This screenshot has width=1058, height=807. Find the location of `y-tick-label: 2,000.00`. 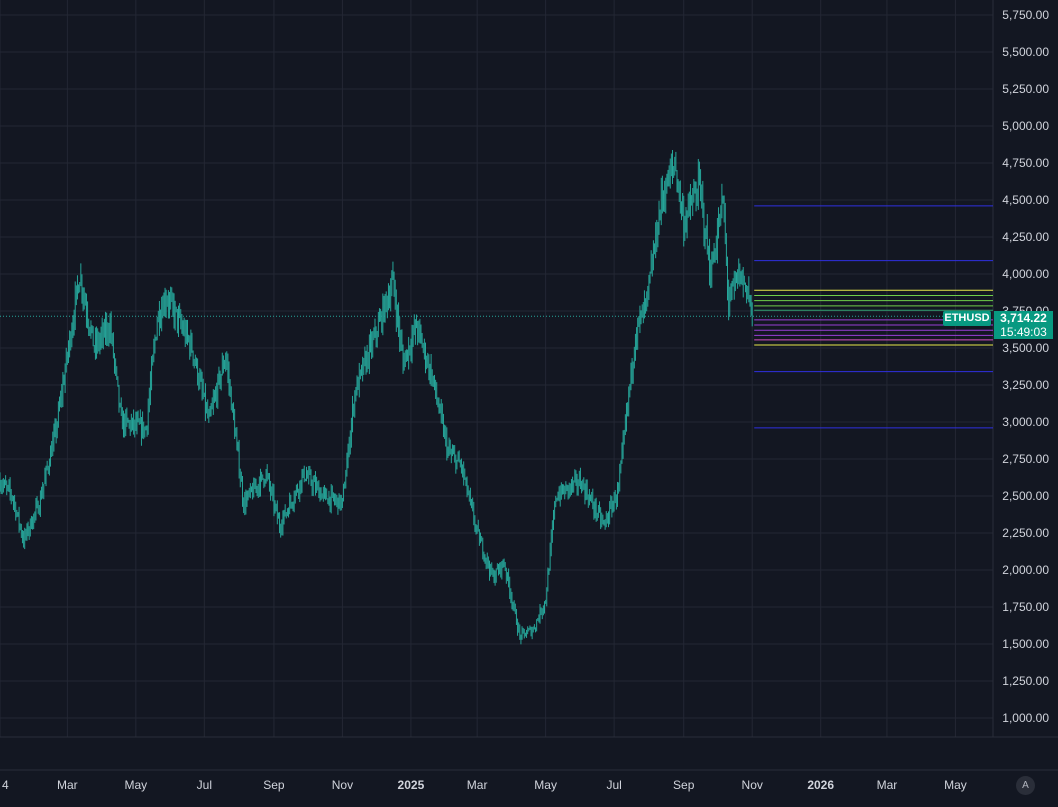

y-tick-label: 2,000.00 is located at coordinates (1025, 570).